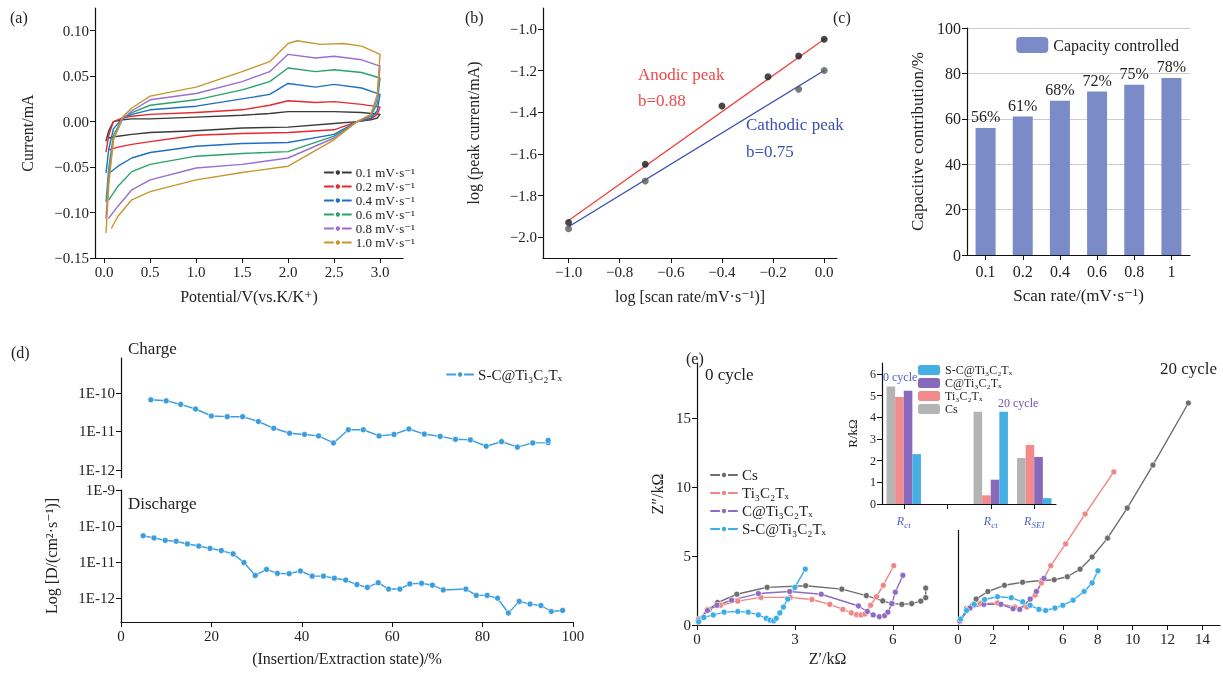  Describe the element at coordinates (380, 271) in the screenshot. I see `x-tick-label: 3.0` at that location.